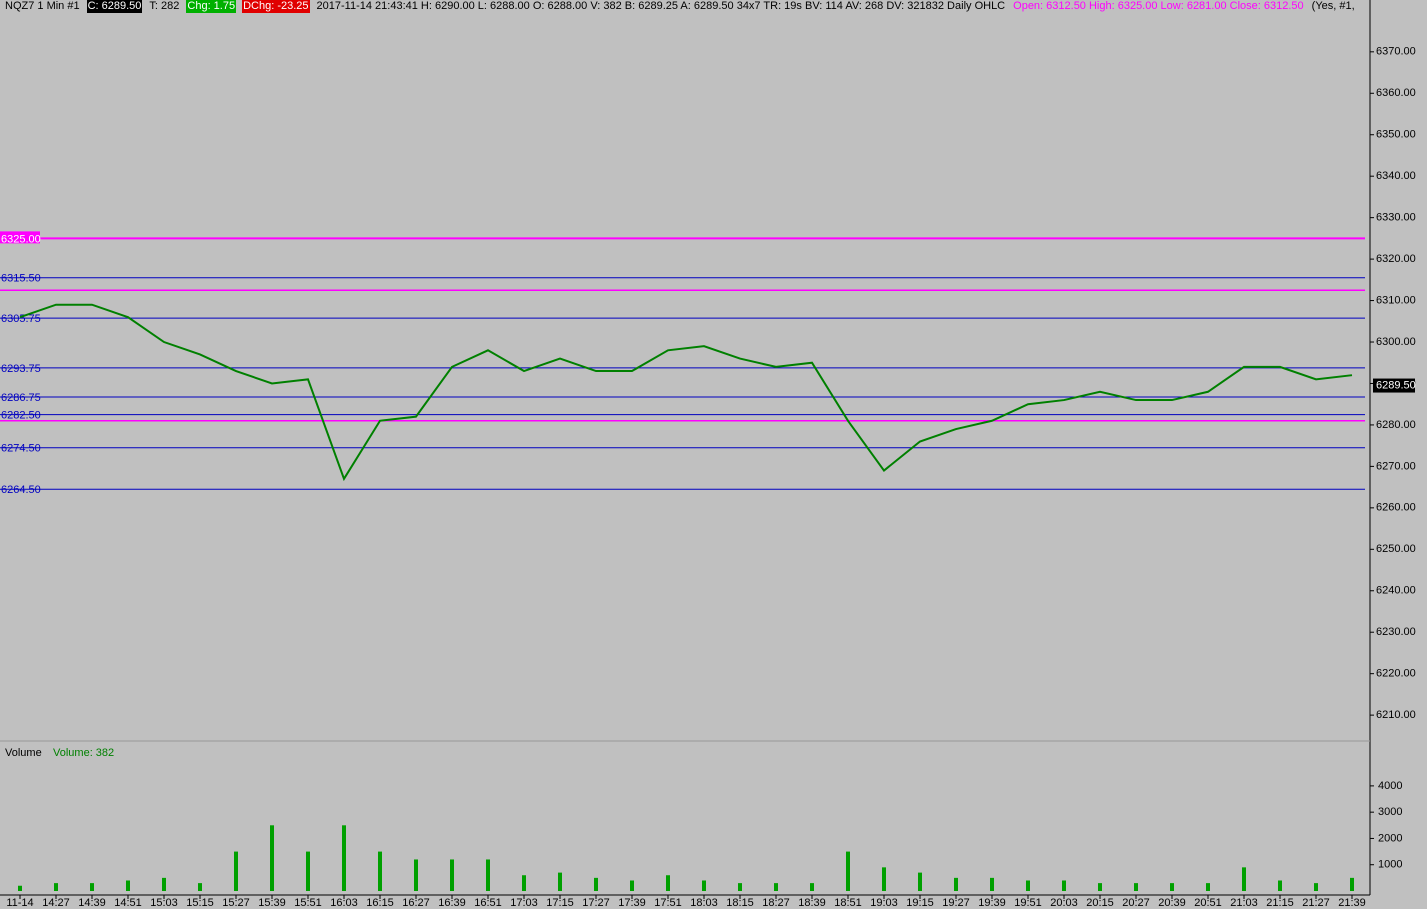 The image size is (1427, 909). What do you see at coordinates (416, 903) in the screenshot?
I see `x-tick-label: 16:27` at bounding box center [416, 903].